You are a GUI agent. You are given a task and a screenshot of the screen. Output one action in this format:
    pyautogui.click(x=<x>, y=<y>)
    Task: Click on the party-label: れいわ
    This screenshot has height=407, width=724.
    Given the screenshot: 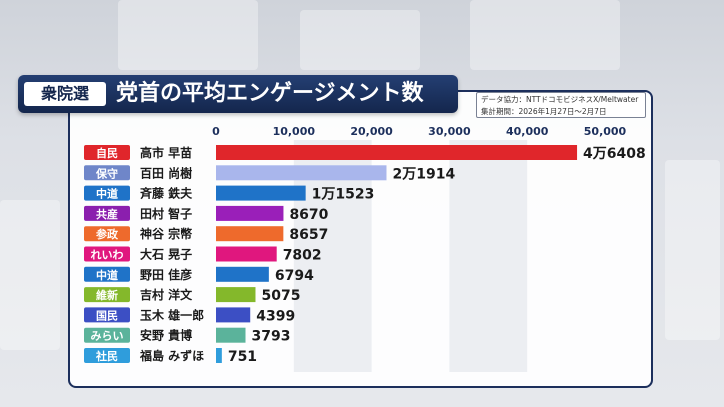 What is the action you would take?
    pyautogui.click(x=107, y=255)
    